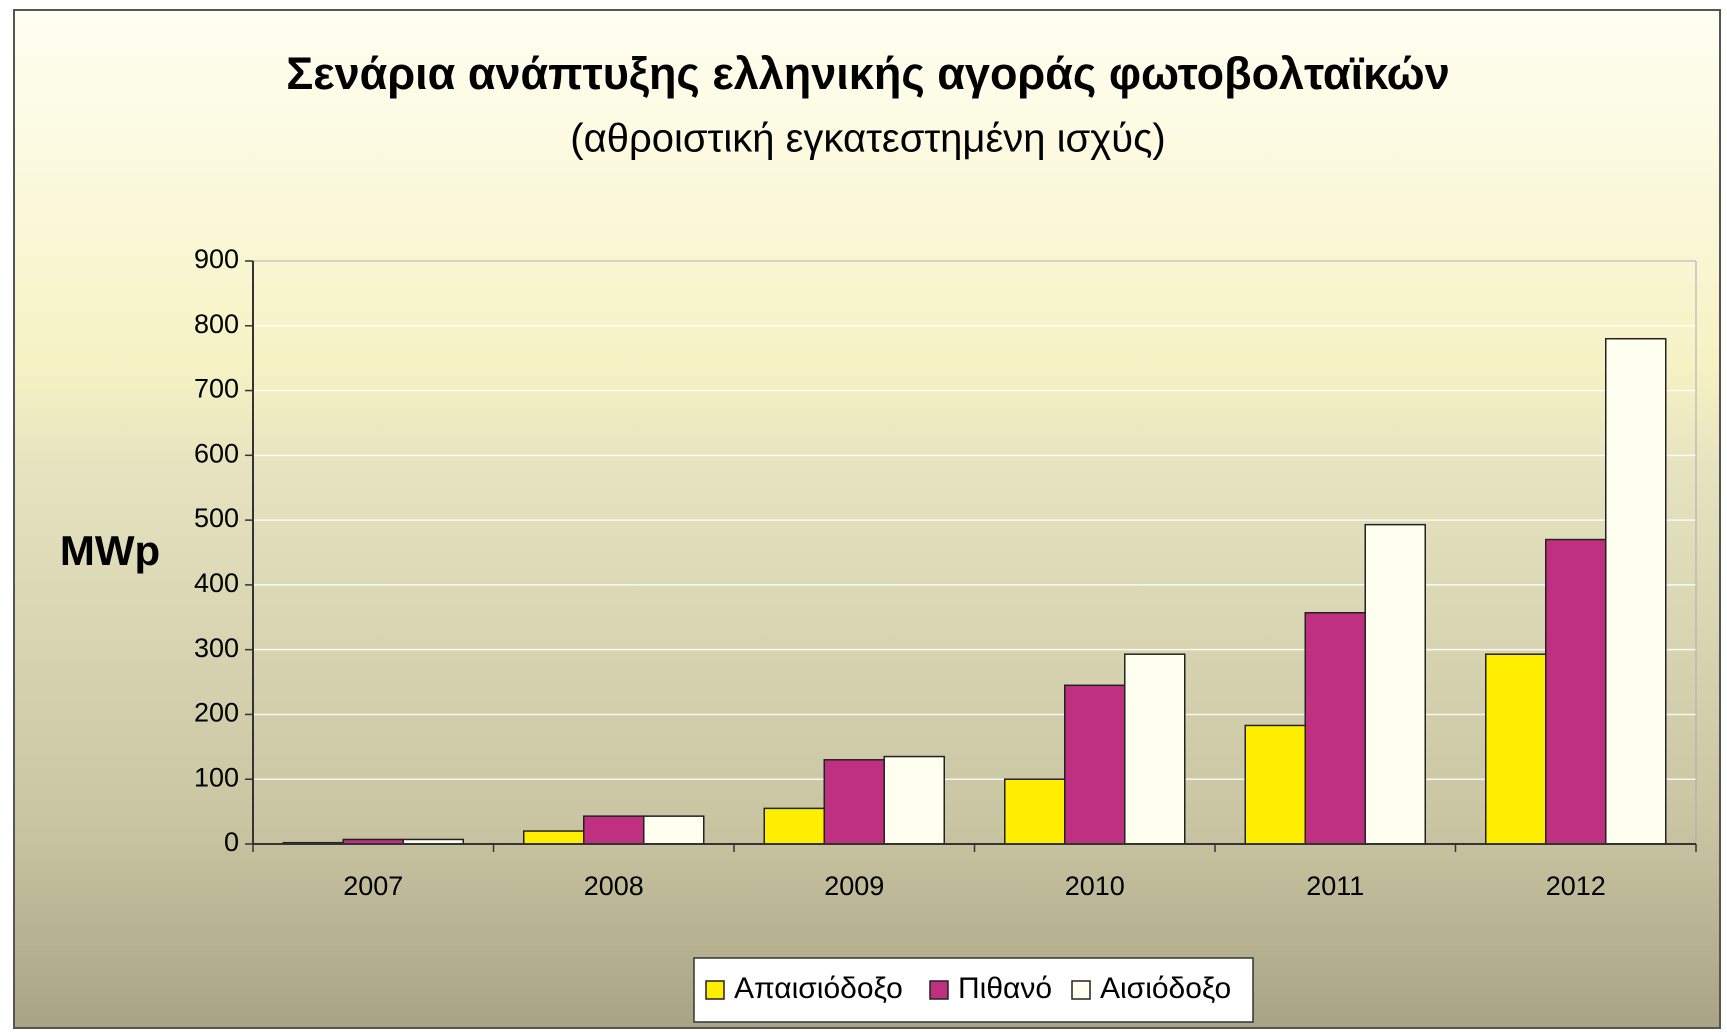 The height and width of the screenshot is (1032, 1727). I want to click on y-tick-label: 400, so click(216, 583).